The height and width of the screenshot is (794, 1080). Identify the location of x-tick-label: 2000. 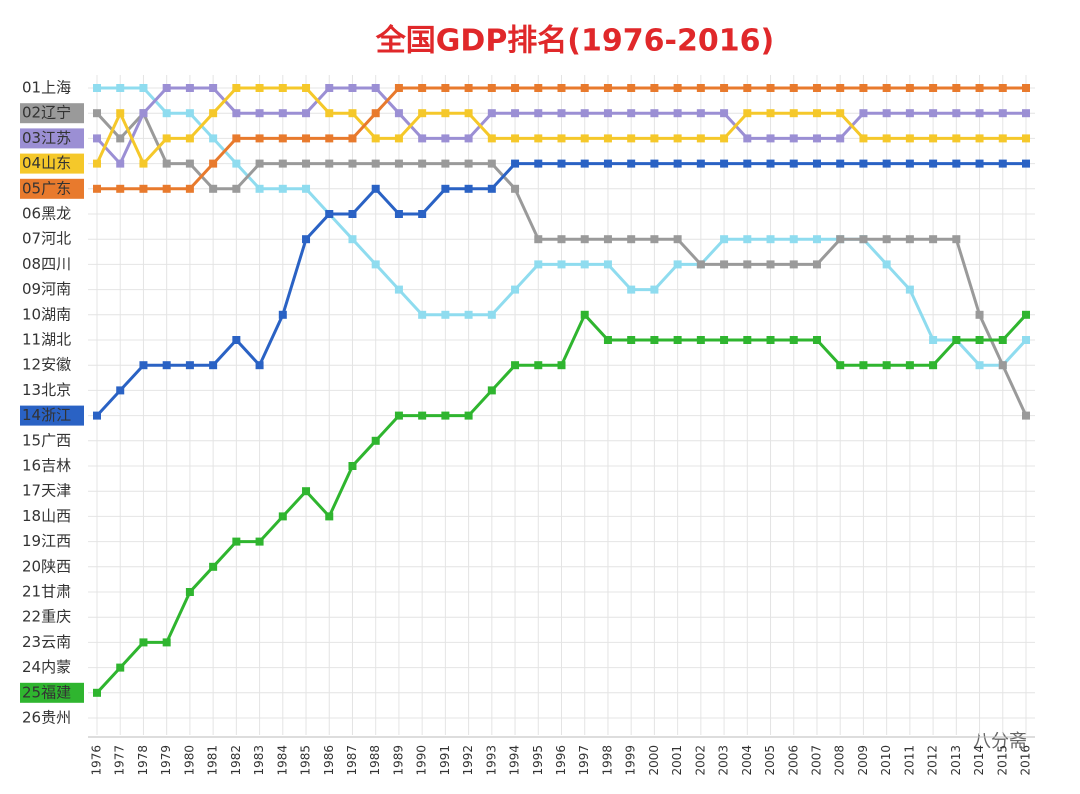
(654, 760).